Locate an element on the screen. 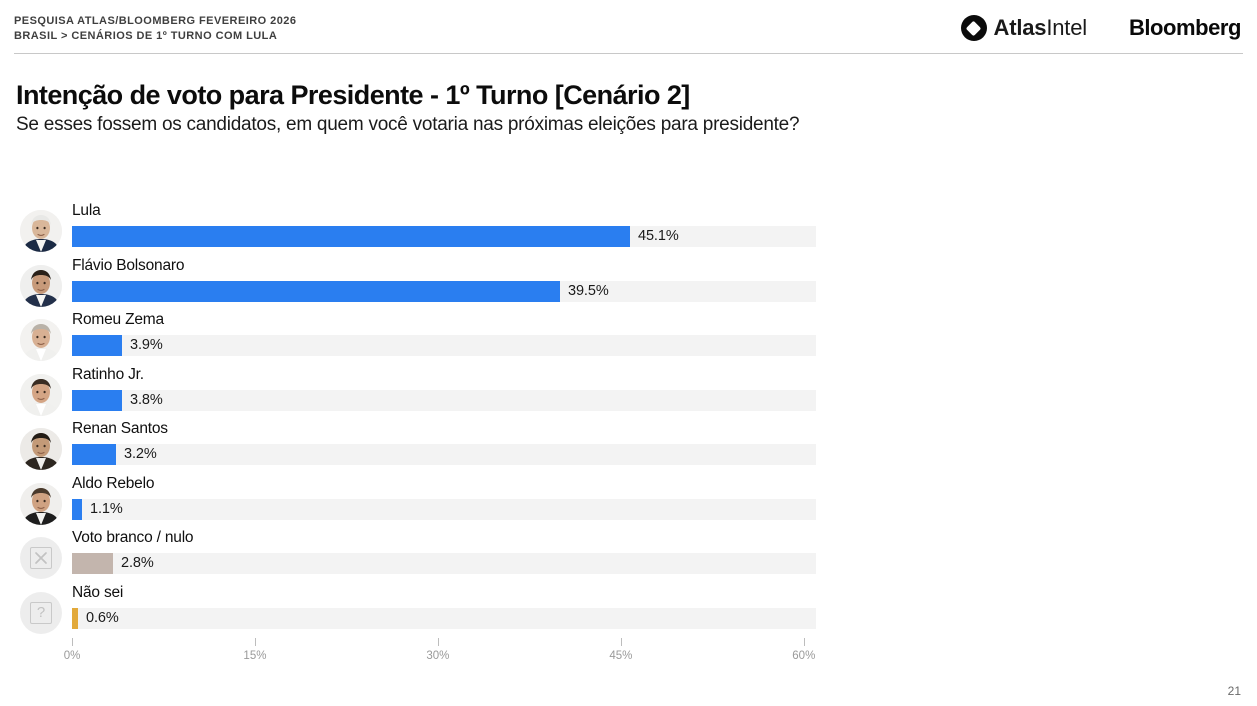 The height and width of the screenshot is (706, 1257). photo-flavio-bolsonaro is located at coordinates (41, 285).